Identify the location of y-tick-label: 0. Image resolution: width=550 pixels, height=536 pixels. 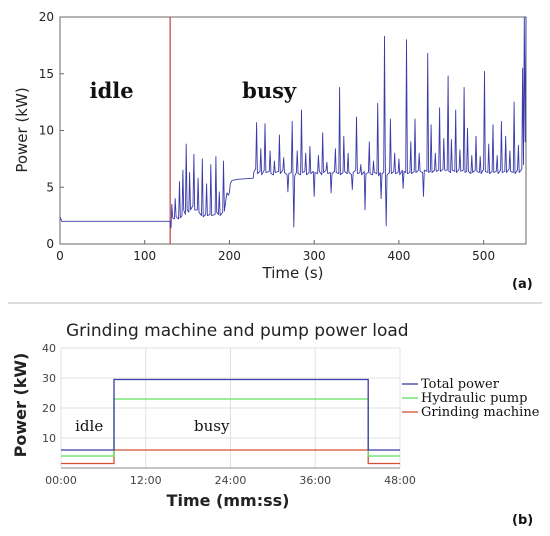
(50, 244).